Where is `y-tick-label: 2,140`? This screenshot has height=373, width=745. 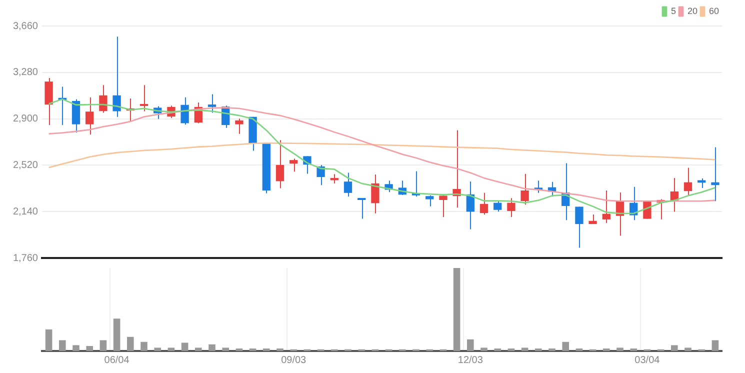 y-tick-label: 2,140 is located at coordinates (25, 212).